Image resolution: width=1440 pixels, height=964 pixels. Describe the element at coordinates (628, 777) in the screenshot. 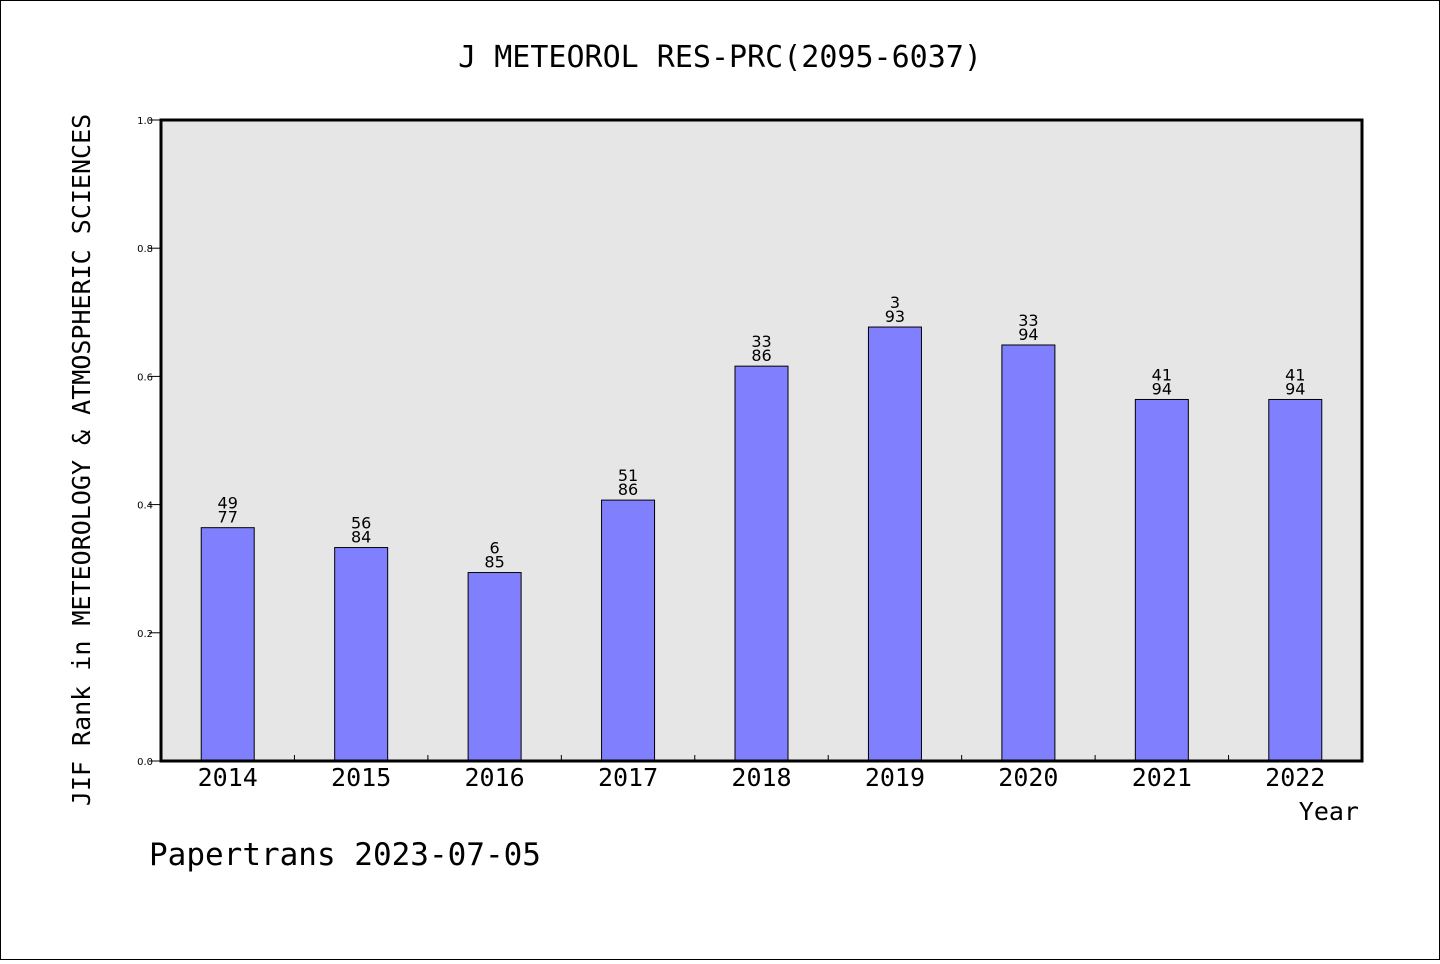

I see `x-tick-label: 2017` at that location.